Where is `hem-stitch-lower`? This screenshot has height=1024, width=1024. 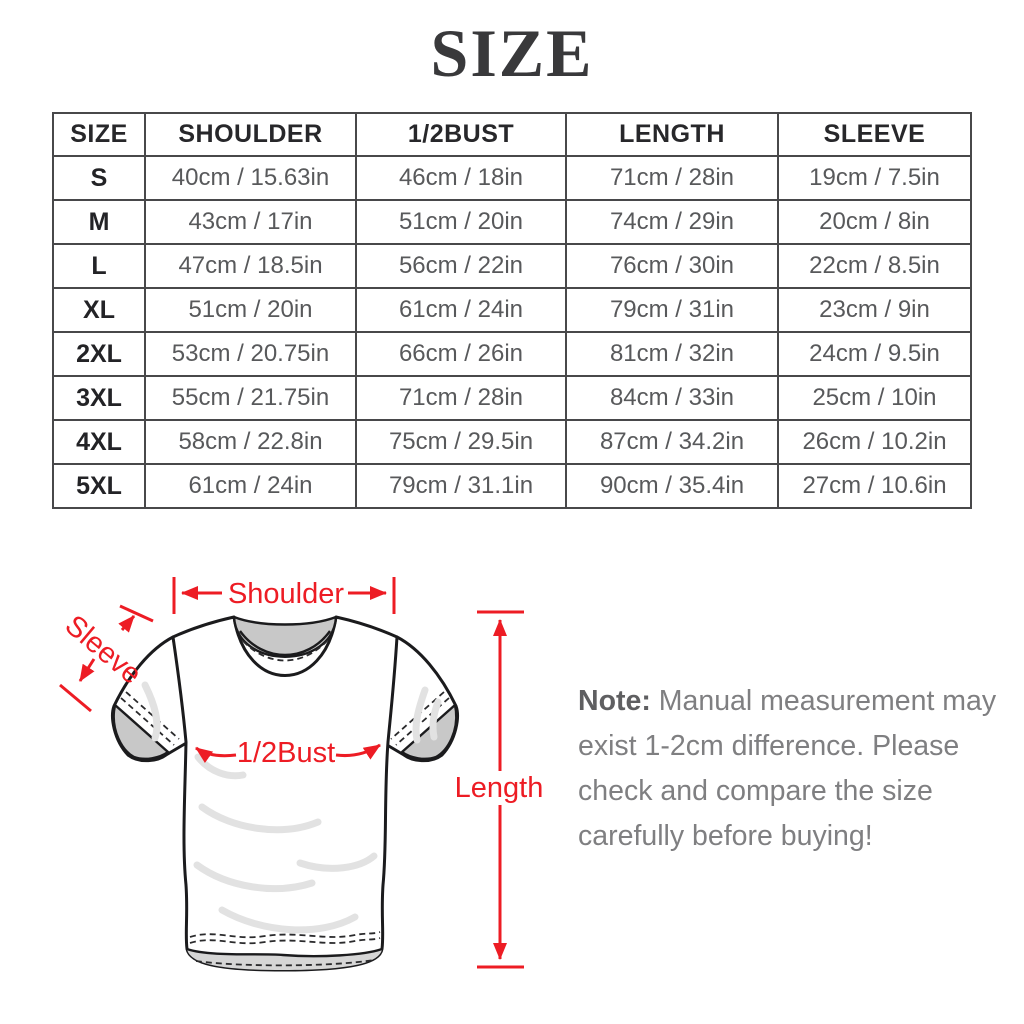 hem-stitch-lower is located at coordinates (285, 963).